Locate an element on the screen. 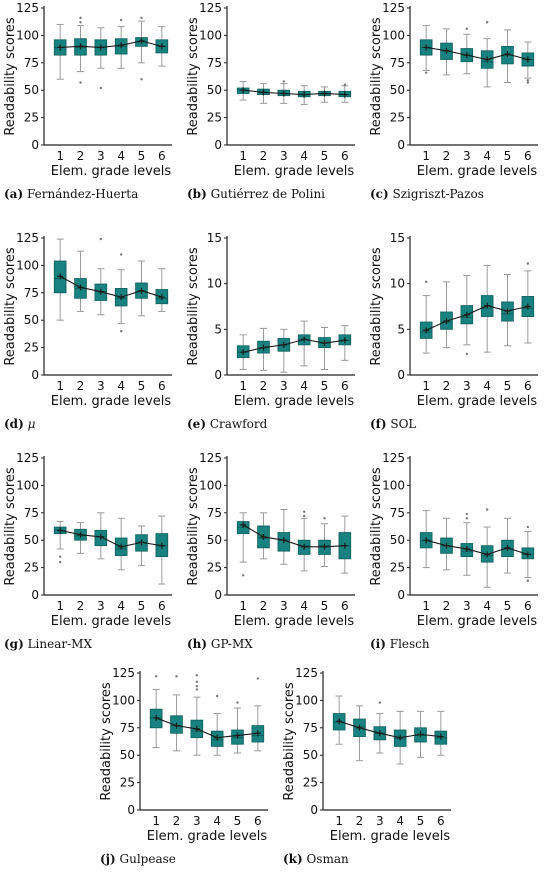  panel-caption: (e) Crawford is located at coordinates (227, 424).